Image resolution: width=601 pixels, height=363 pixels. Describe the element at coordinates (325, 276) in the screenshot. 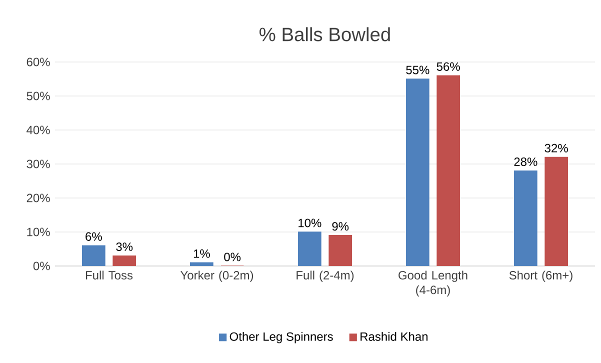

I see `x-tick-label: Full (2-4m)` at that location.